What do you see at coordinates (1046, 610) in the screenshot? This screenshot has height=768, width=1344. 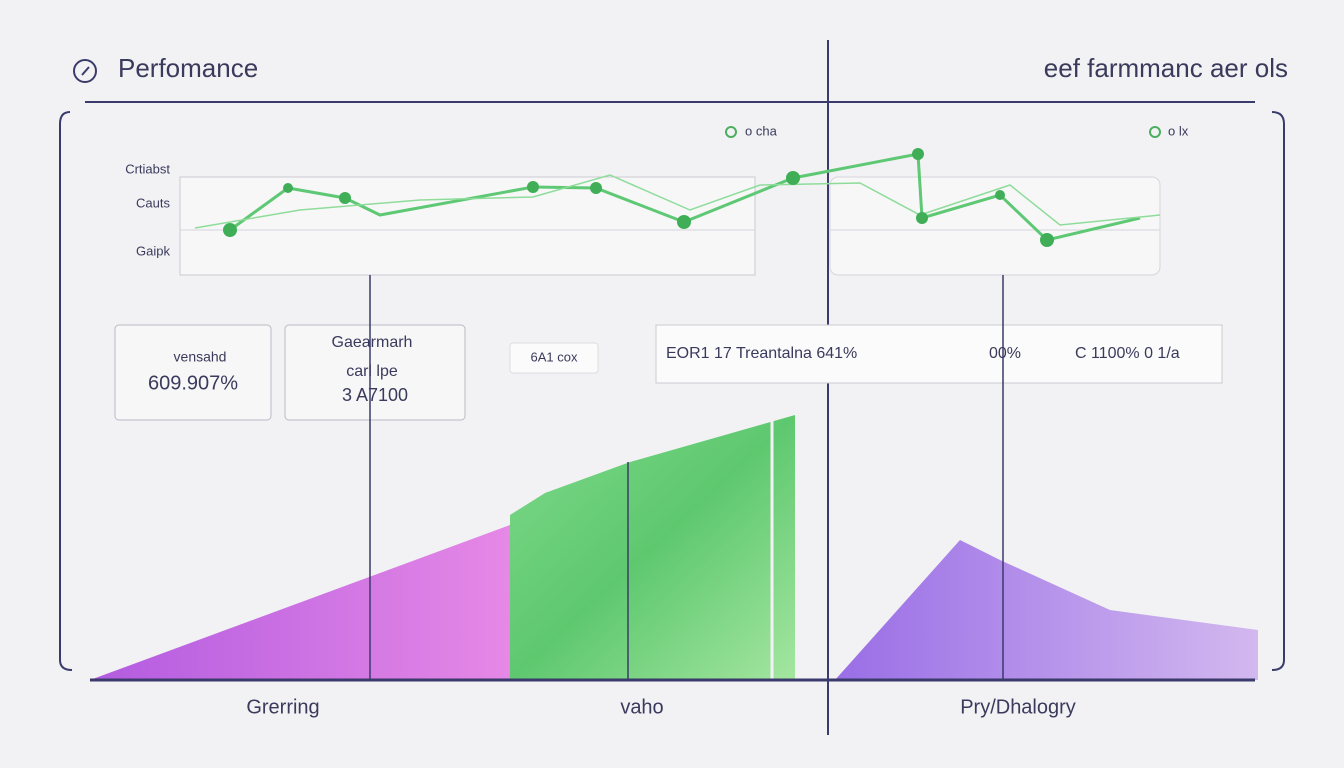 I see `area-violet` at bounding box center [1046, 610].